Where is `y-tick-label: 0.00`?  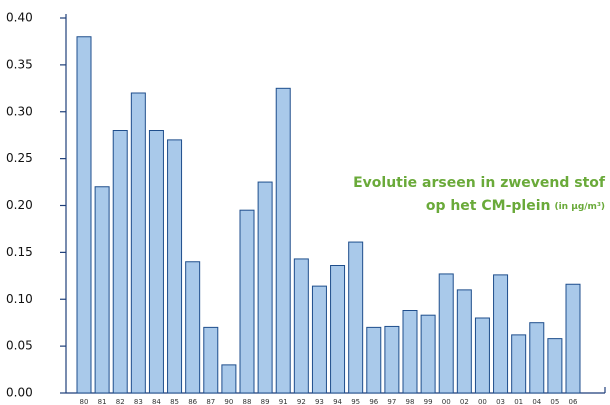
y-tick-label: 0.00 is located at coordinates (19, 393).